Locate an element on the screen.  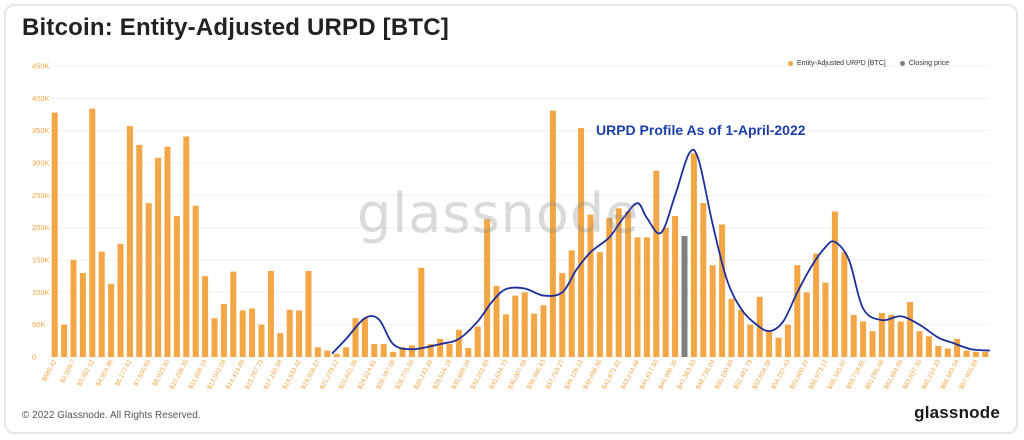
x-tick-label: $29,516.19 is located at coordinates (443, 374).